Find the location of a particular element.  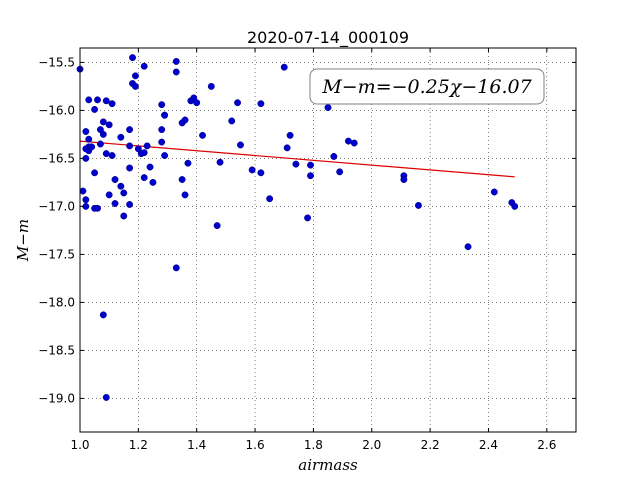

y-tick-label: −16.5 is located at coordinates (56, 158).